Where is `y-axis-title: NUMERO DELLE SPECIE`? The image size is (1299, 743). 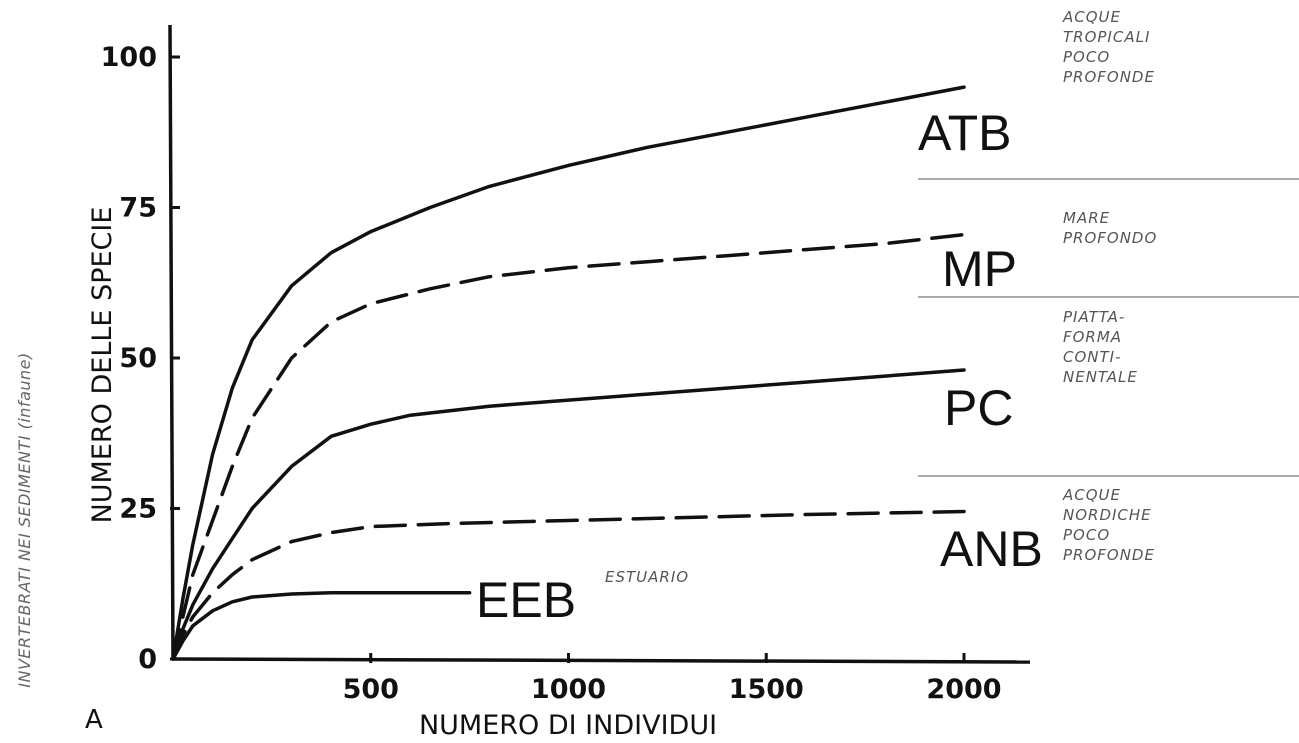
y-axis-title: NUMERO DELLE SPECIE is located at coordinates (102, 365).